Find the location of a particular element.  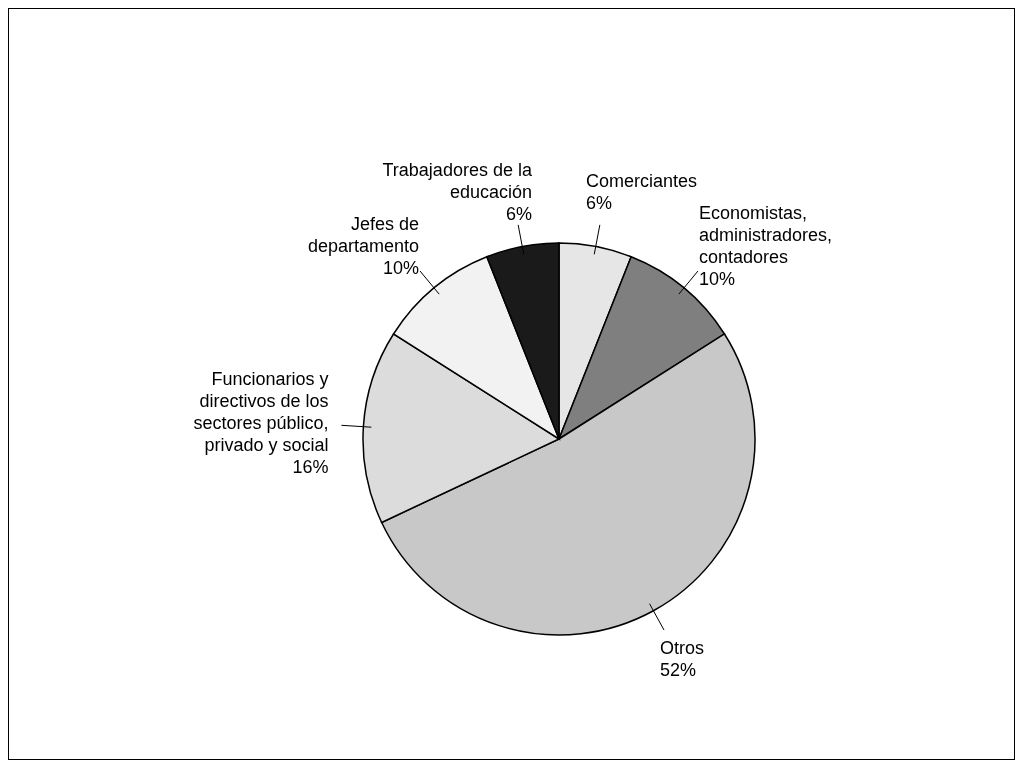

slice-label: Trabajadores de la educación is located at coordinates (457, 181).